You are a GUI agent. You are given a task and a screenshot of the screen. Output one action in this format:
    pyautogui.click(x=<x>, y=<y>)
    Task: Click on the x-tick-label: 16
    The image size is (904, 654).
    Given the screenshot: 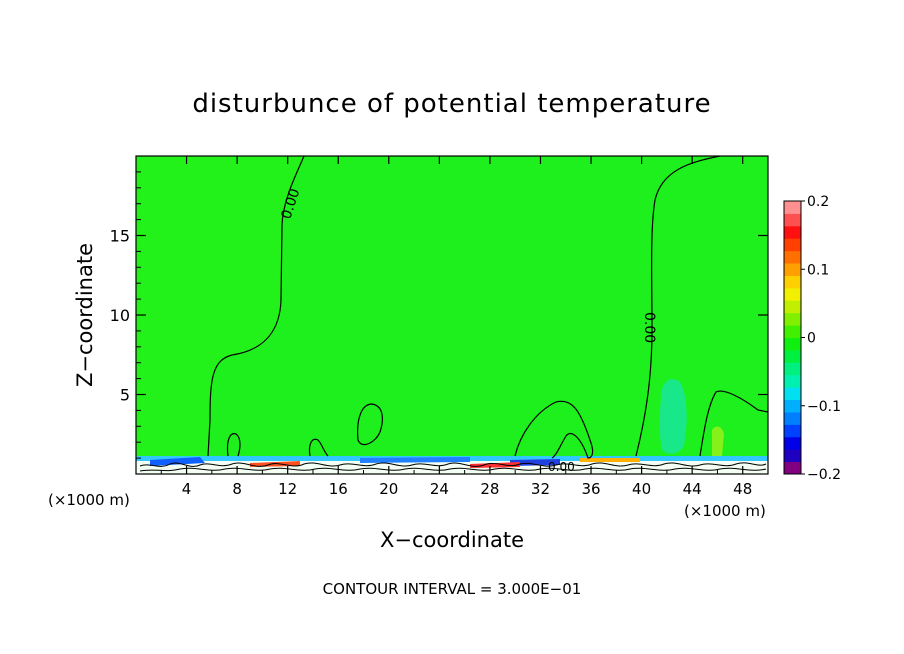 What is the action you would take?
    pyautogui.click(x=338, y=489)
    